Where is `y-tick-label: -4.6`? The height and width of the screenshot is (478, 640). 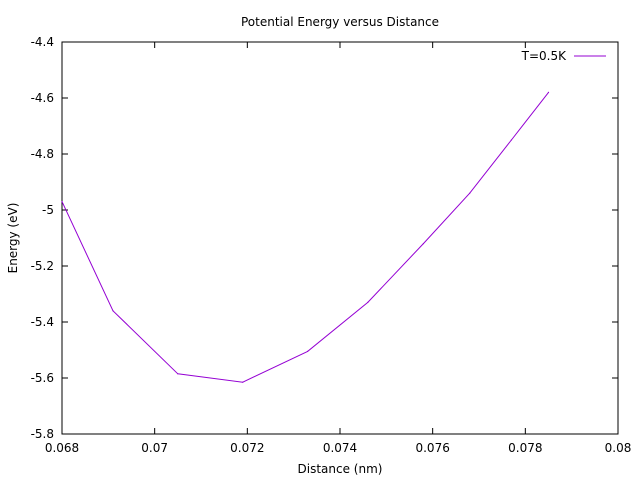 y-tick-label: -4.6 is located at coordinates (42, 98).